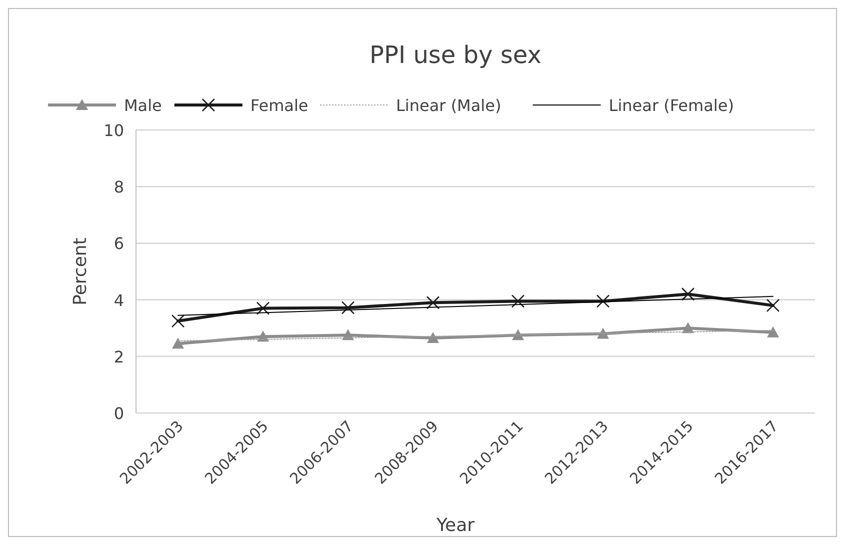  Describe the element at coordinates (80, 272) in the screenshot. I see `y-axis-title: Percent` at that location.